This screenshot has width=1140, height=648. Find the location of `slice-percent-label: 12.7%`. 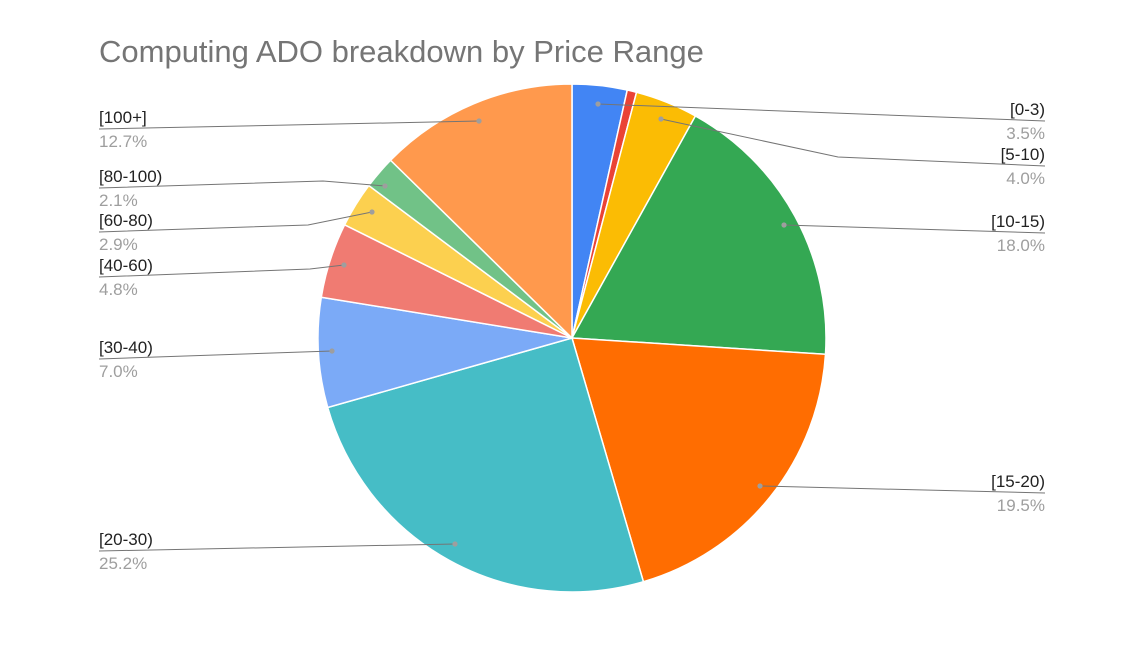

slice-percent-label: 12.7% is located at coordinates (123, 141).